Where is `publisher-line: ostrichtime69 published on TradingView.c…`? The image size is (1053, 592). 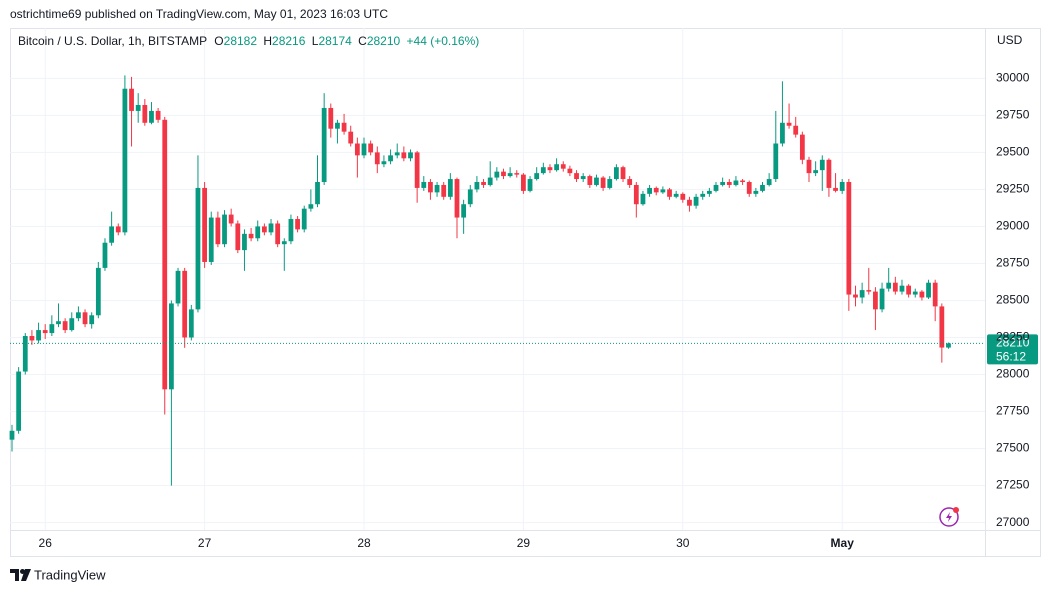 publisher-line: ostrichtime69 published on TradingView.c… is located at coordinates (199, 14).